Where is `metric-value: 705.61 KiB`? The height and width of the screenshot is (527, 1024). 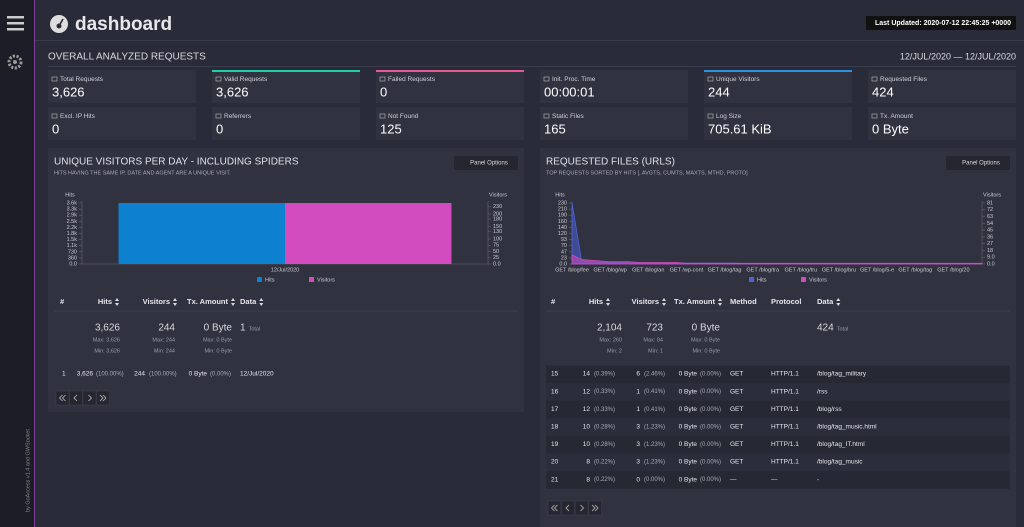
metric-value: 705.61 KiB is located at coordinates (740, 128).